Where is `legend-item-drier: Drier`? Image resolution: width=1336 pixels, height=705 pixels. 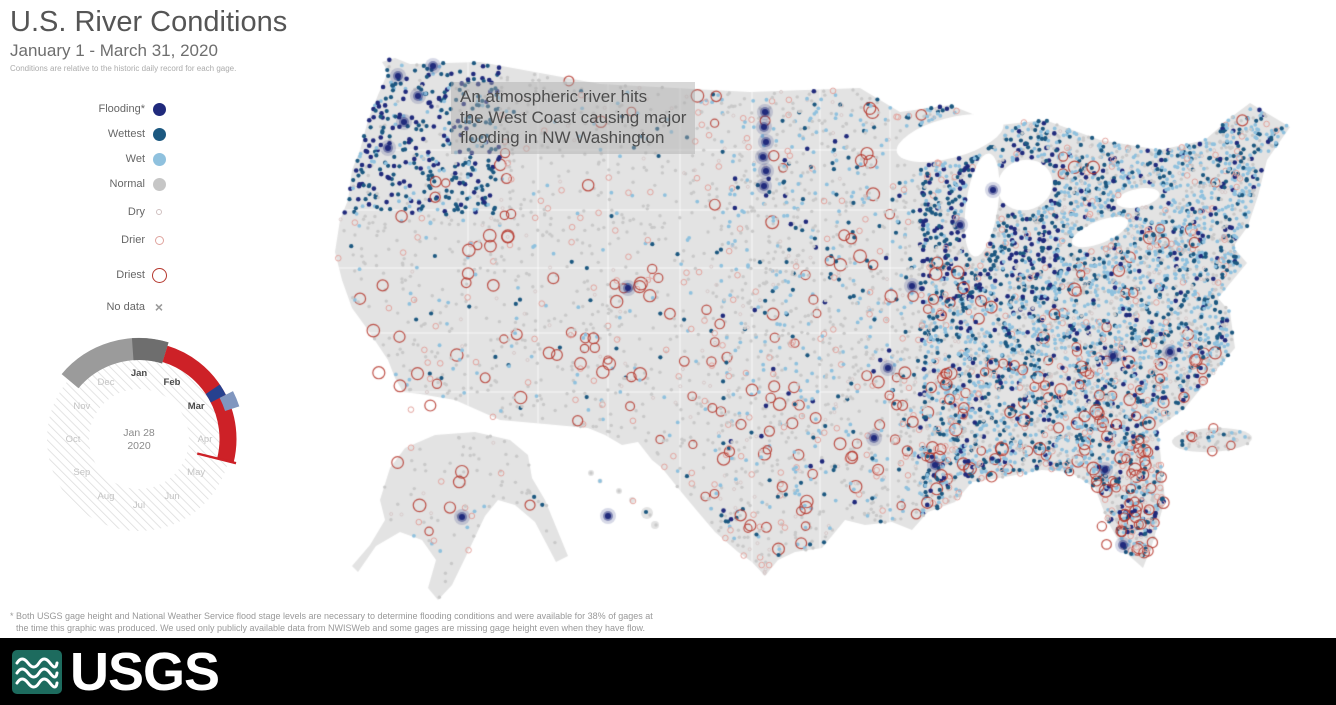
legend-item-drier: Drier is located at coordinates (109, 240).